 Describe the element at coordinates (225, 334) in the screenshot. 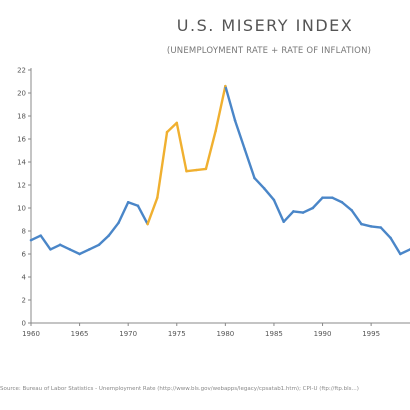

I see `x-tick-label: 1980` at that location.